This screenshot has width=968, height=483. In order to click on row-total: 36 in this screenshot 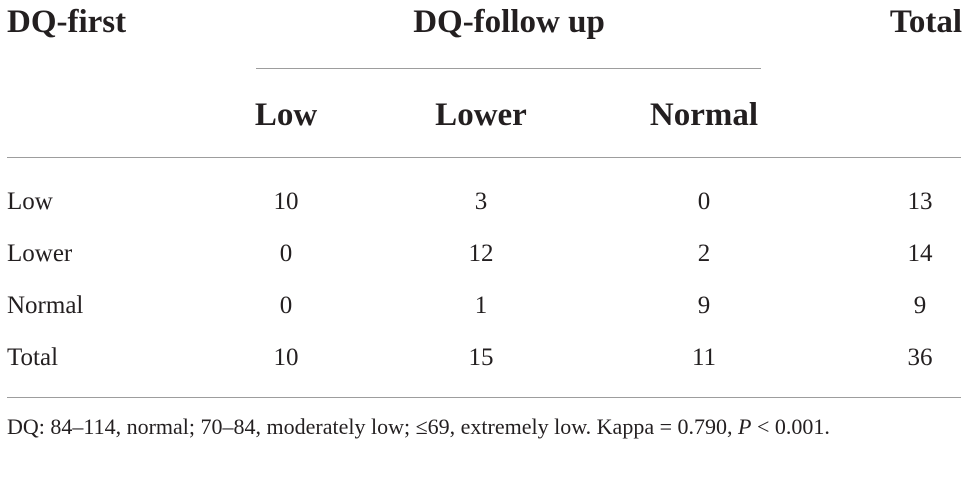, I will do `click(920, 357)`.